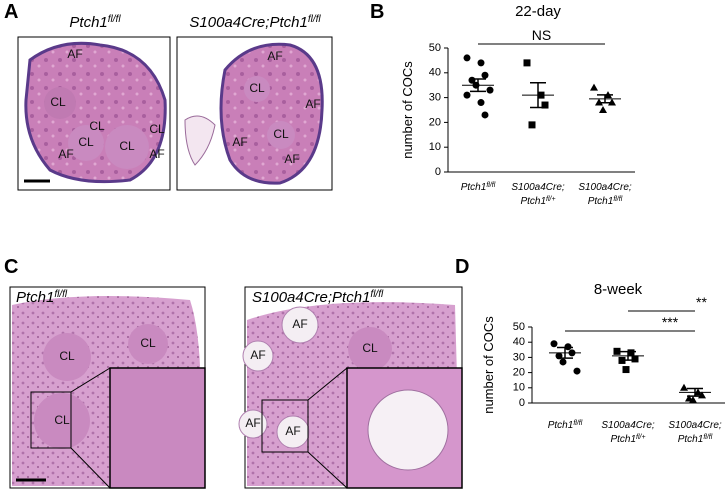 Image resolution: width=728 pixels, height=496 pixels. I want to click on significance-label: **, so click(701, 302).